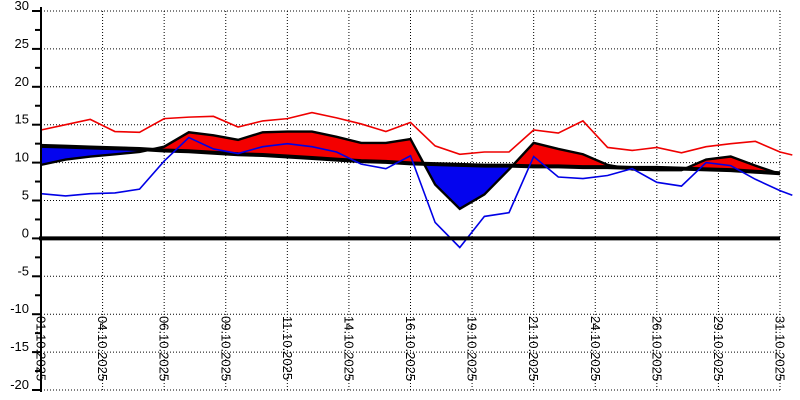 The width and height of the screenshot is (800, 400). What do you see at coordinates (19, 308) in the screenshot?
I see `y-tick-label: -10` at bounding box center [19, 308].